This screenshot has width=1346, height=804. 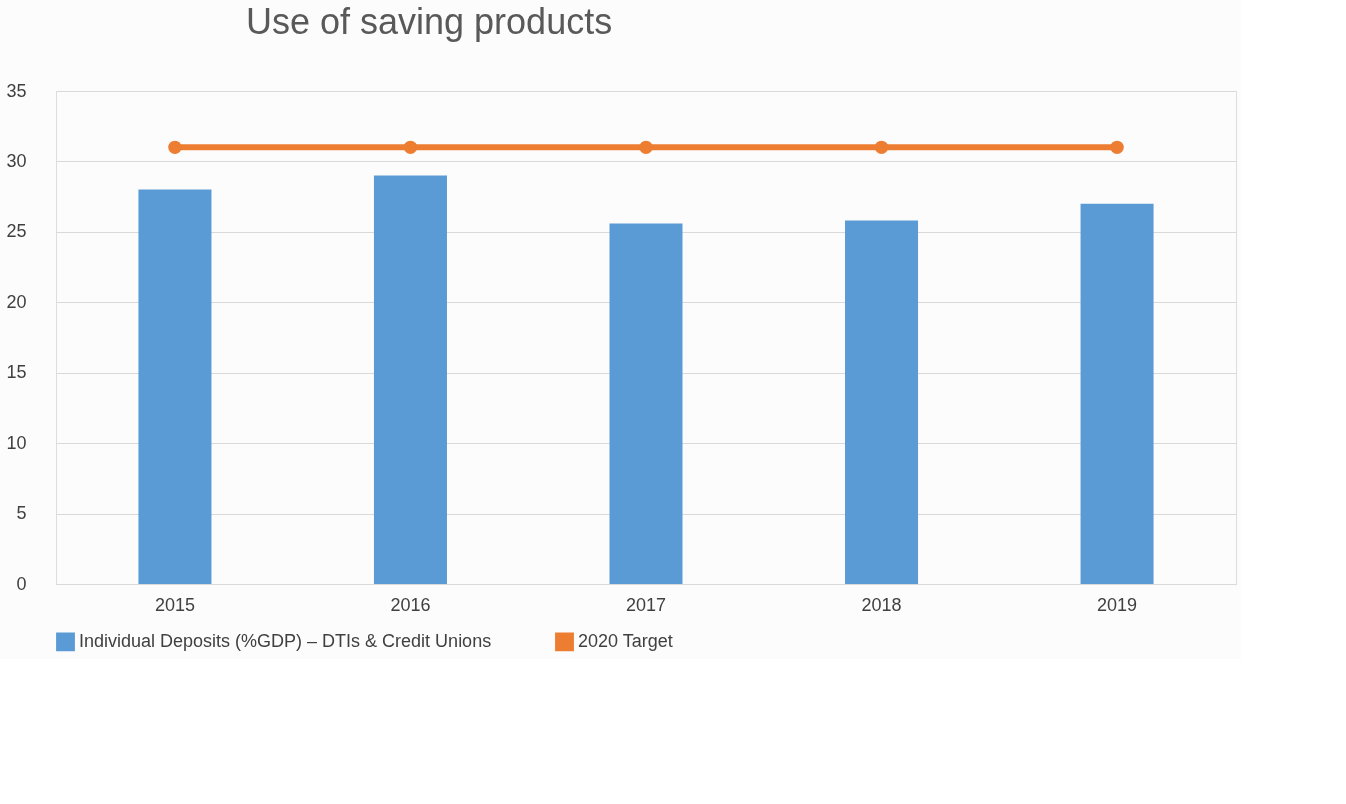 What do you see at coordinates (174, 604) in the screenshot?
I see `x-tick-label: 2015` at bounding box center [174, 604].